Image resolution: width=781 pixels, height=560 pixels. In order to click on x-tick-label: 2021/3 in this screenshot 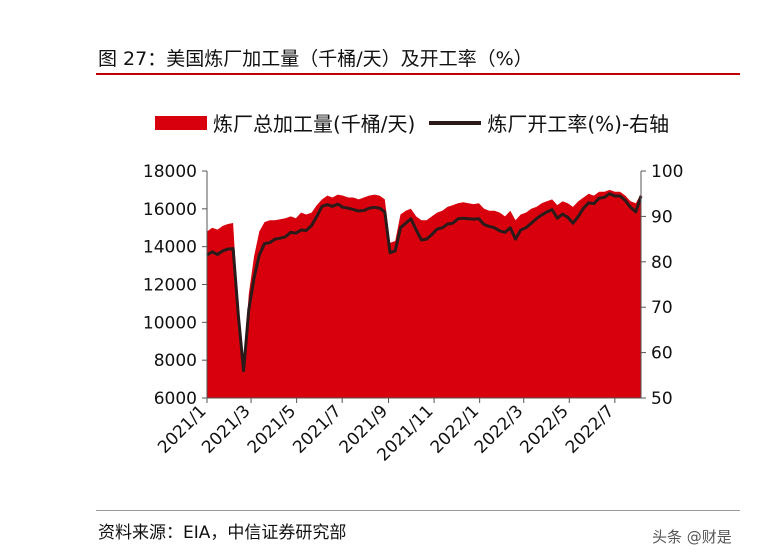, I will do `click(226, 429)`.